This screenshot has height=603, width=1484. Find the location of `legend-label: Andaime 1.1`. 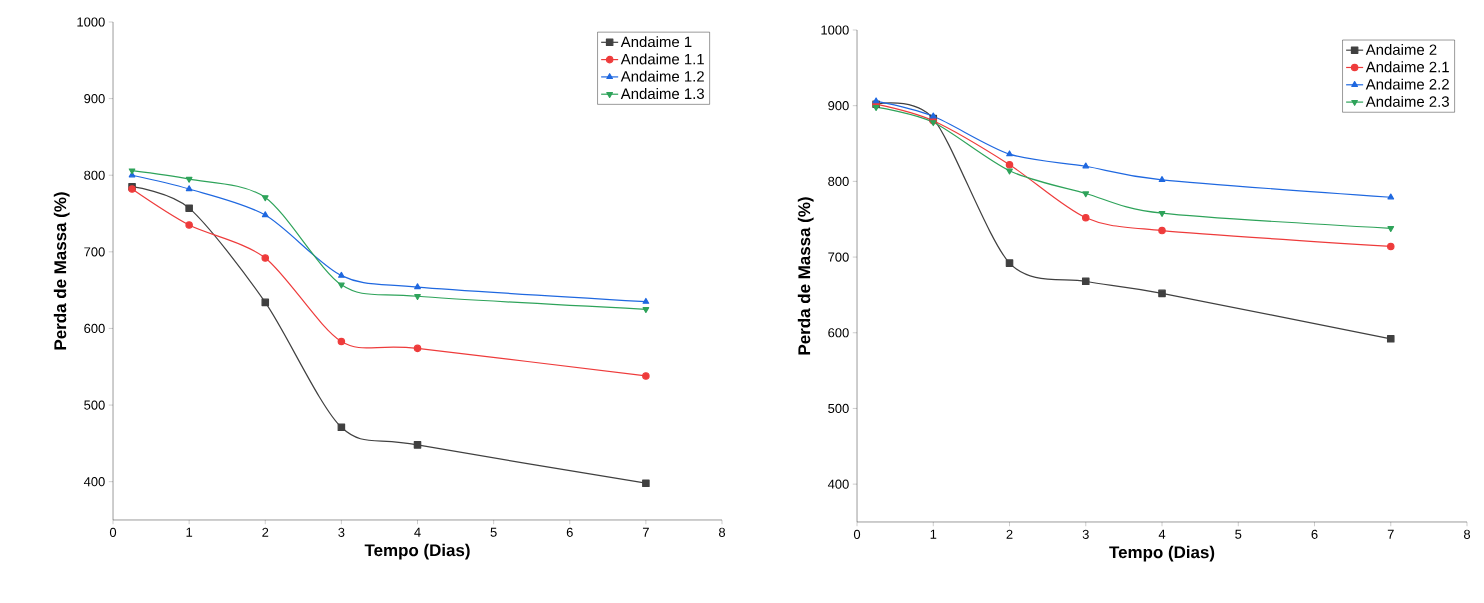

legend-label: Andaime 1.1 is located at coordinates (662, 59).